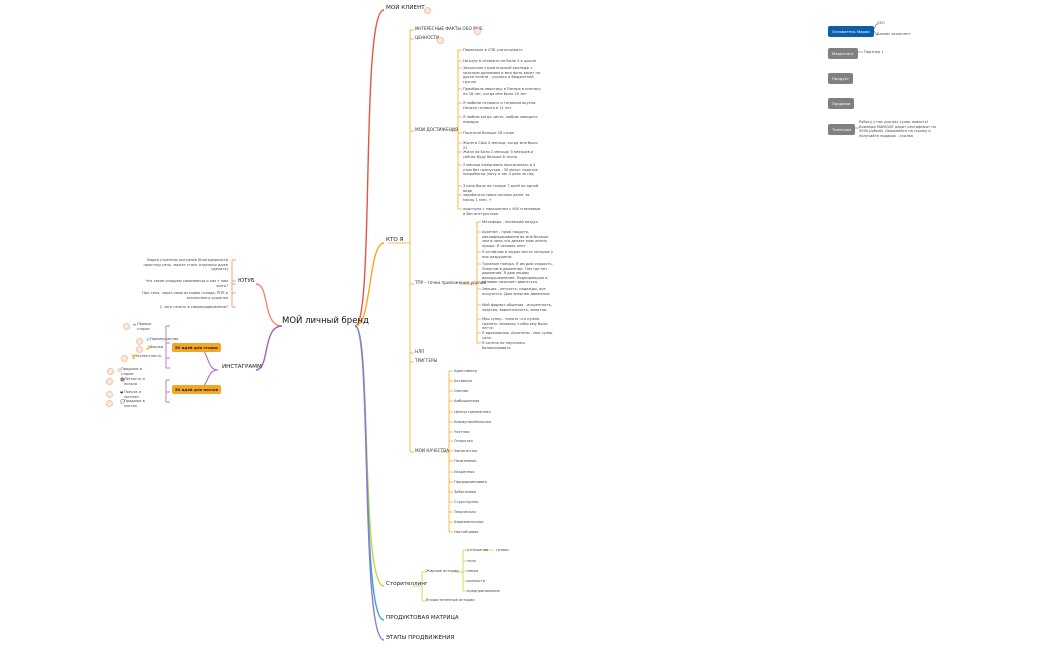 Image resolution: width=1050 pixels, height=650 pixels. Describe the element at coordinates (465, 371) in the screenshot. I see `quality-item: Адаптивная` at that location.